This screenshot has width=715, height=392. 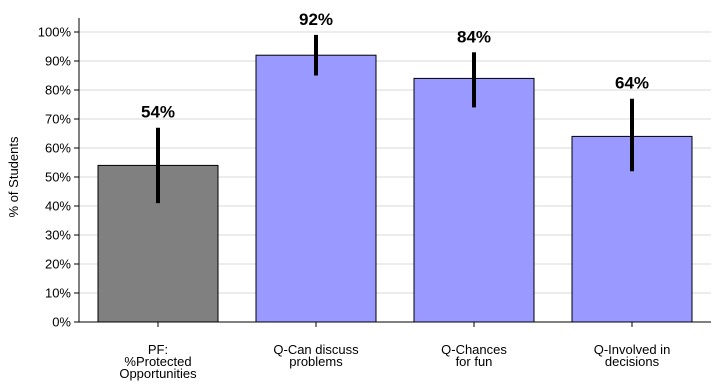 I want to click on x-category-label-line: problems, so click(x=316, y=361).